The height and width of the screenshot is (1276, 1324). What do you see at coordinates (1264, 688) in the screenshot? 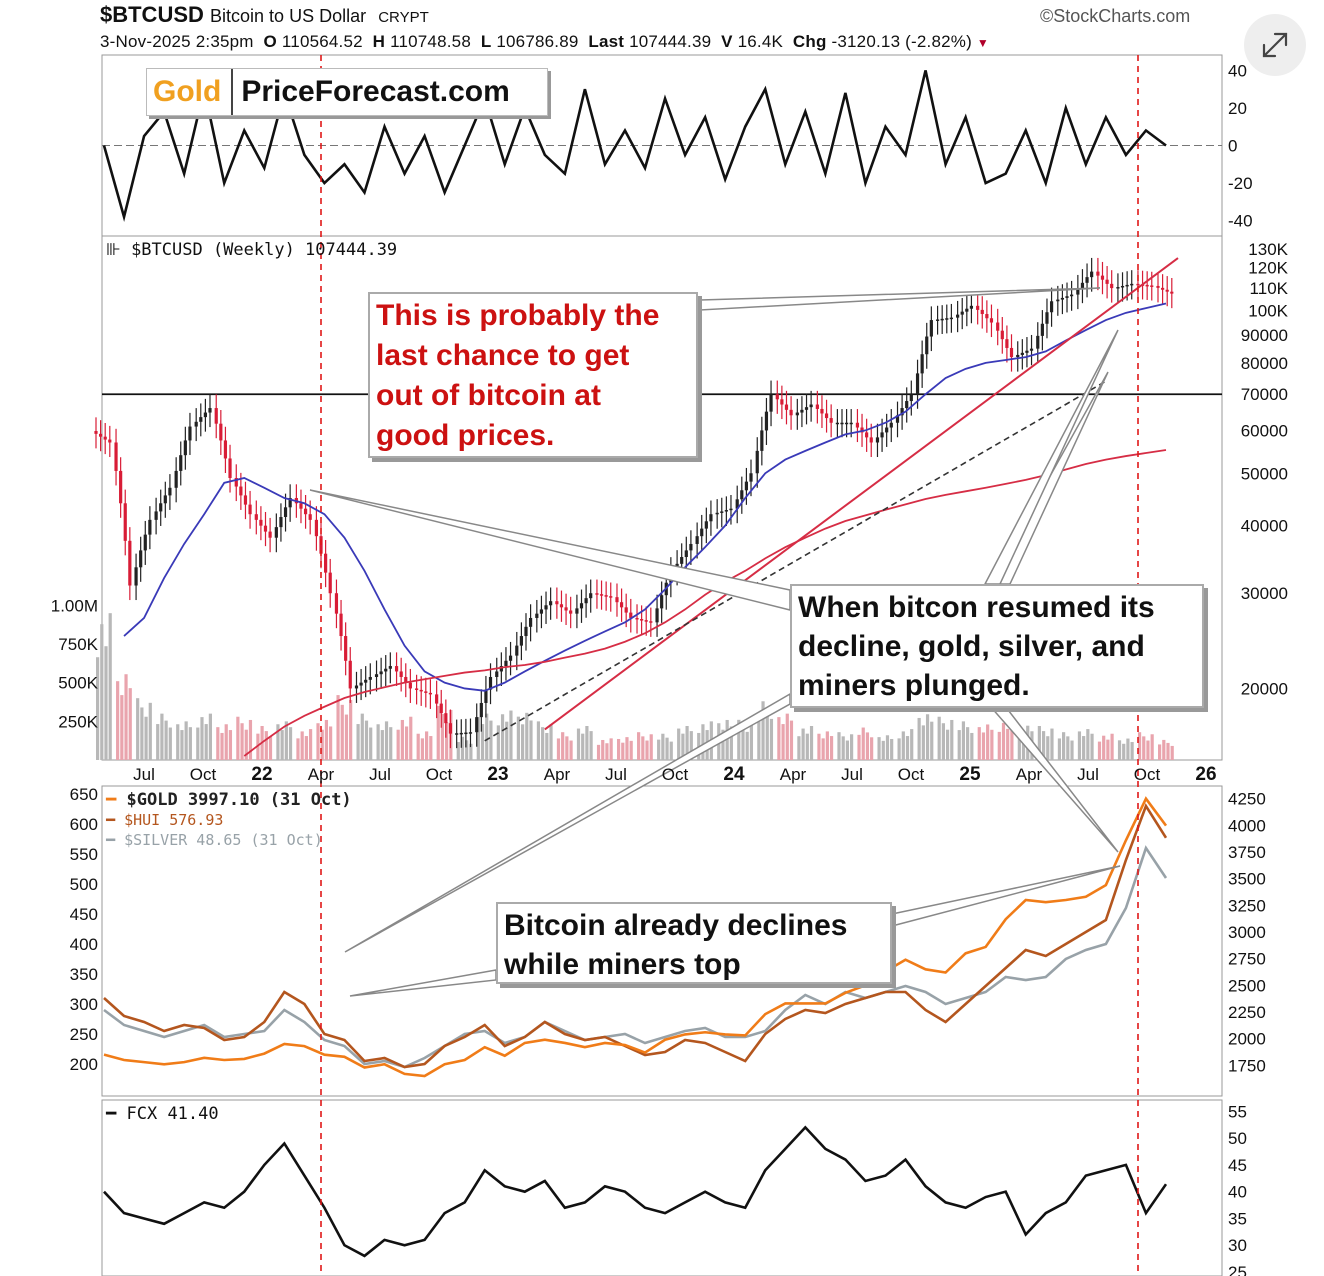
I see `price-tick-label: 20000` at bounding box center [1264, 688].